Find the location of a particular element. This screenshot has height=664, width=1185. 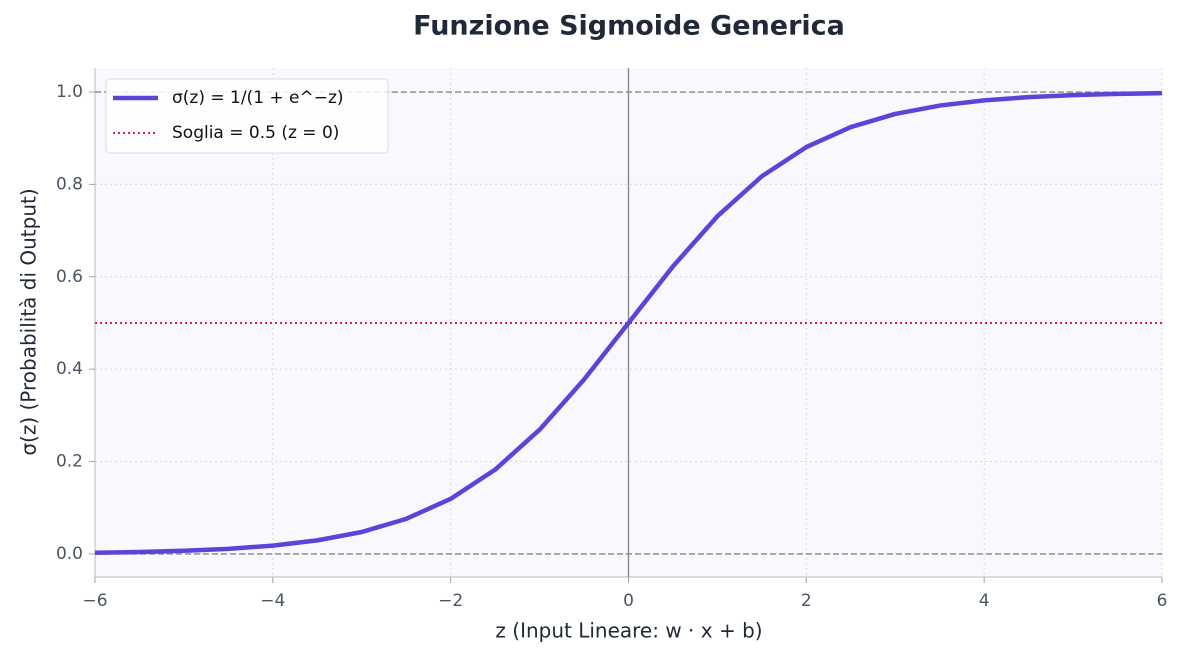

y-tick-label: 0.0 is located at coordinates (69, 554).